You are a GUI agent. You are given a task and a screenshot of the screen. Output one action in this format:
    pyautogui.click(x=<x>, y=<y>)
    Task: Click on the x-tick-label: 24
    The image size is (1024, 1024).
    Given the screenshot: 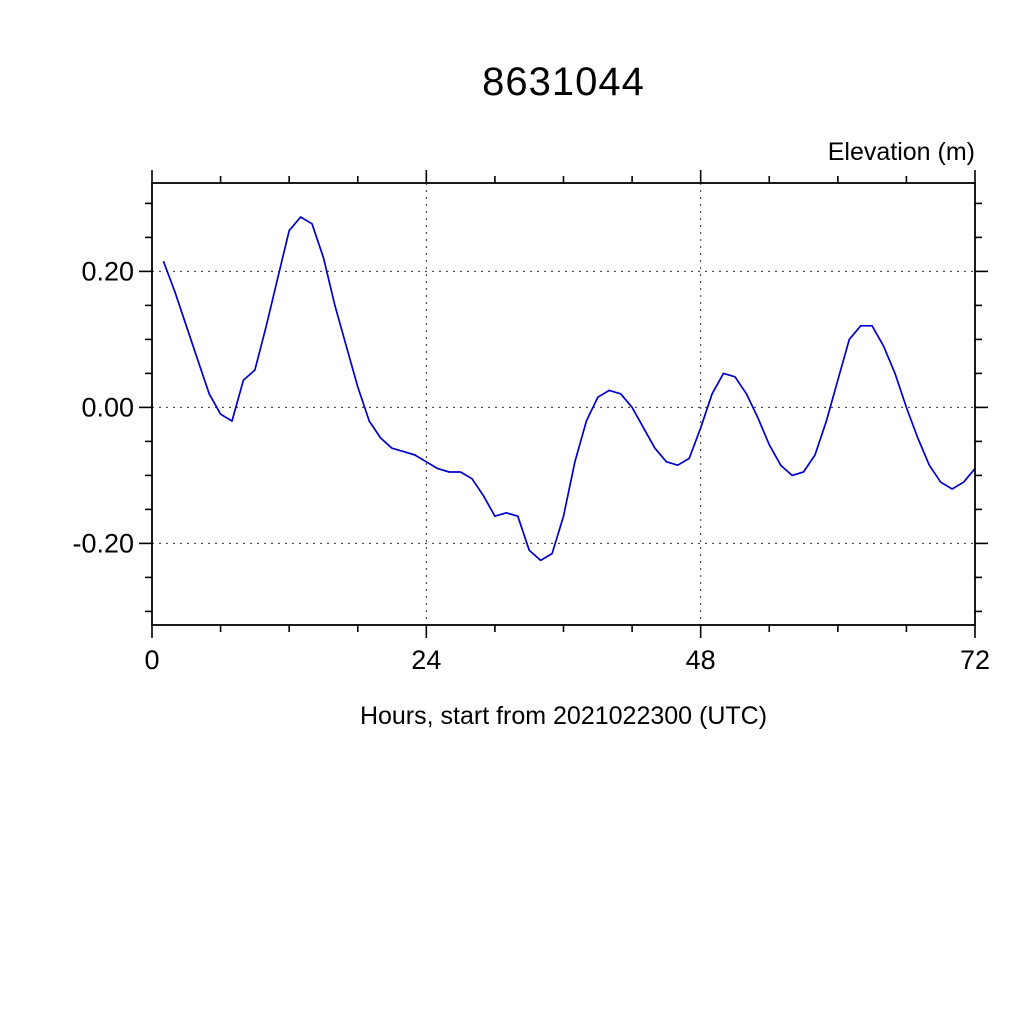 What is the action you would take?
    pyautogui.click(x=426, y=660)
    